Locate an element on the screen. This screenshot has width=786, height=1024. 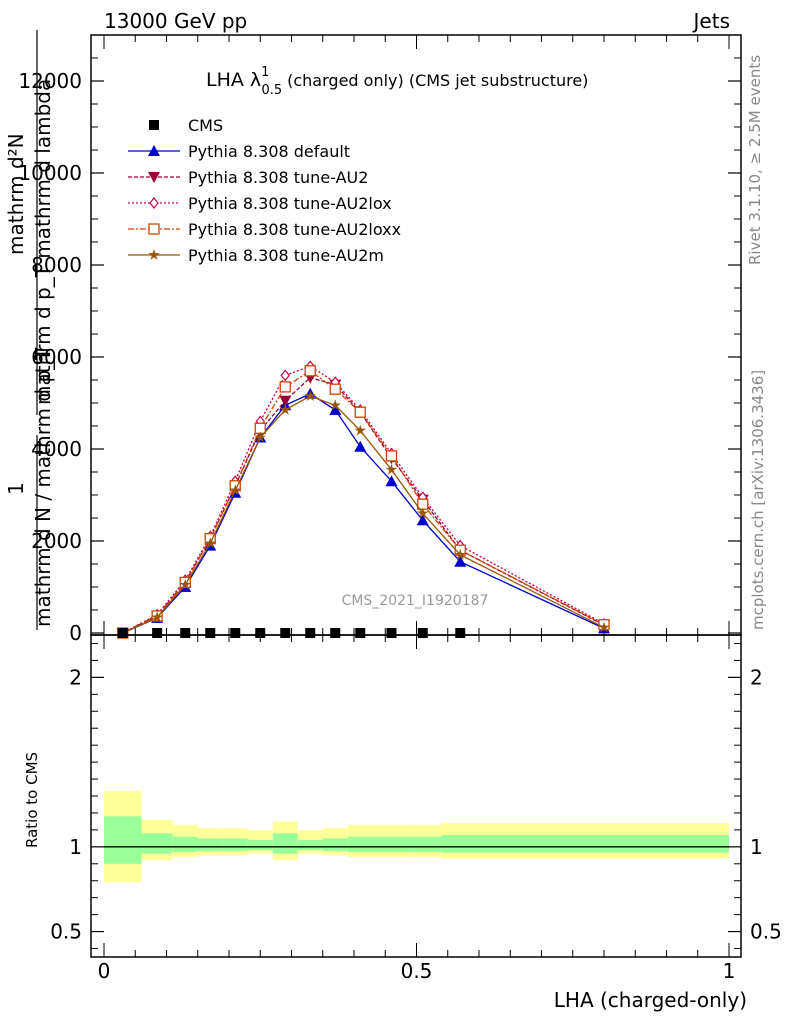
legend-label: Pythia 8.308 default is located at coordinates (269, 151).